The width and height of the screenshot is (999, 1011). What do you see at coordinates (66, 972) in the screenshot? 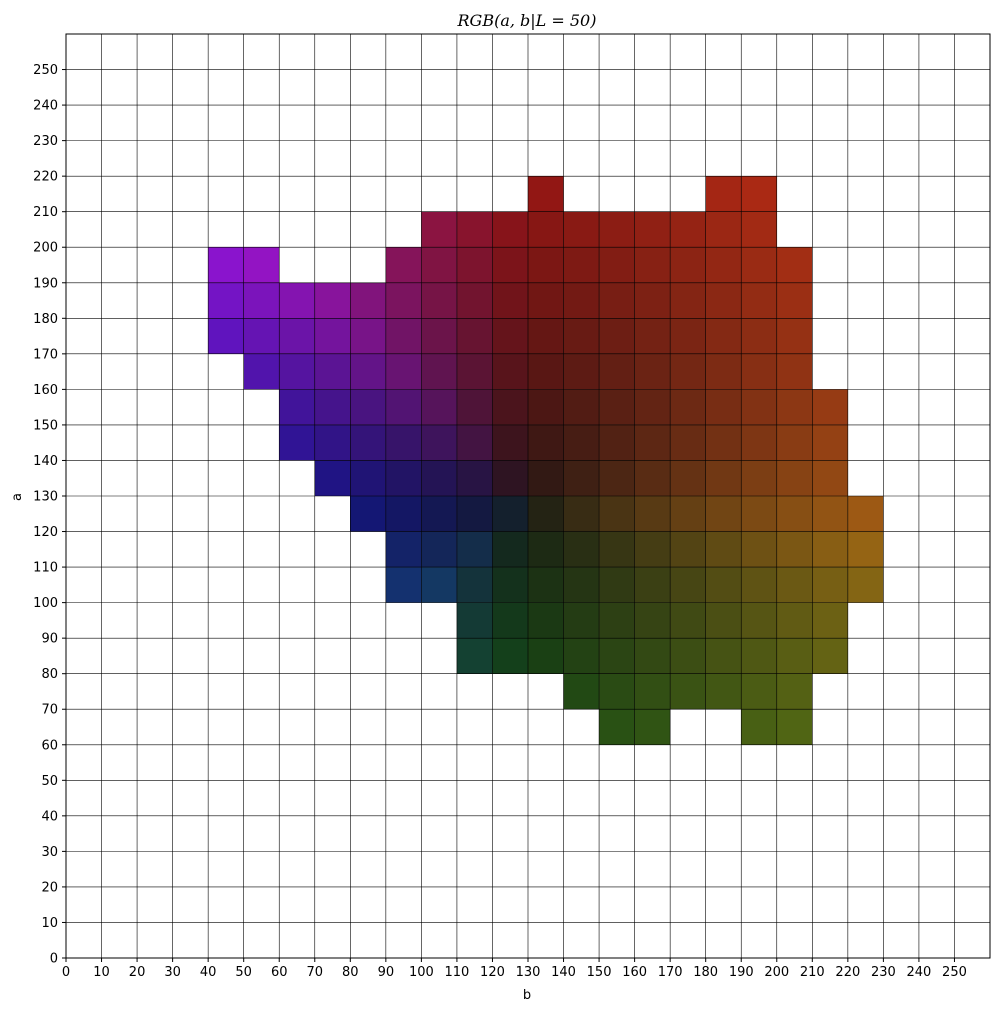
I see `x-tick-label: 0` at bounding box center [66, 972].